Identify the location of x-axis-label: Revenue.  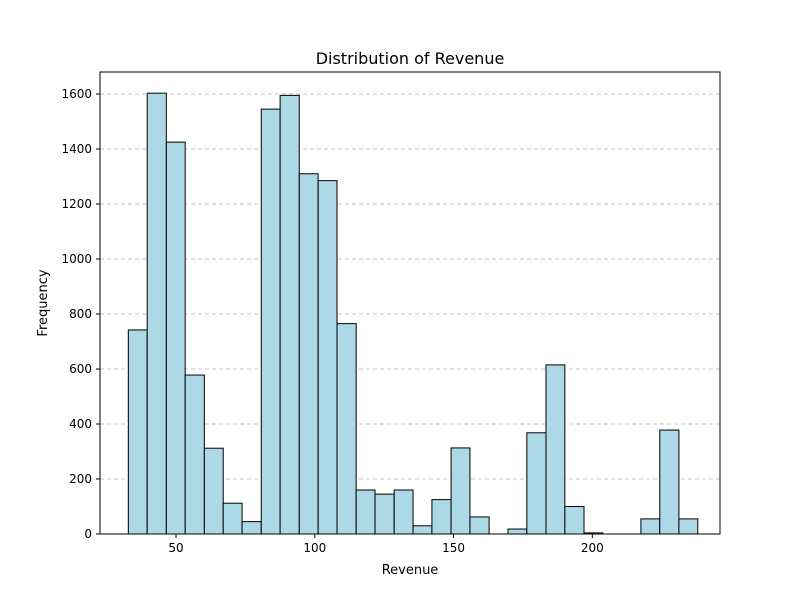
(410, 570).